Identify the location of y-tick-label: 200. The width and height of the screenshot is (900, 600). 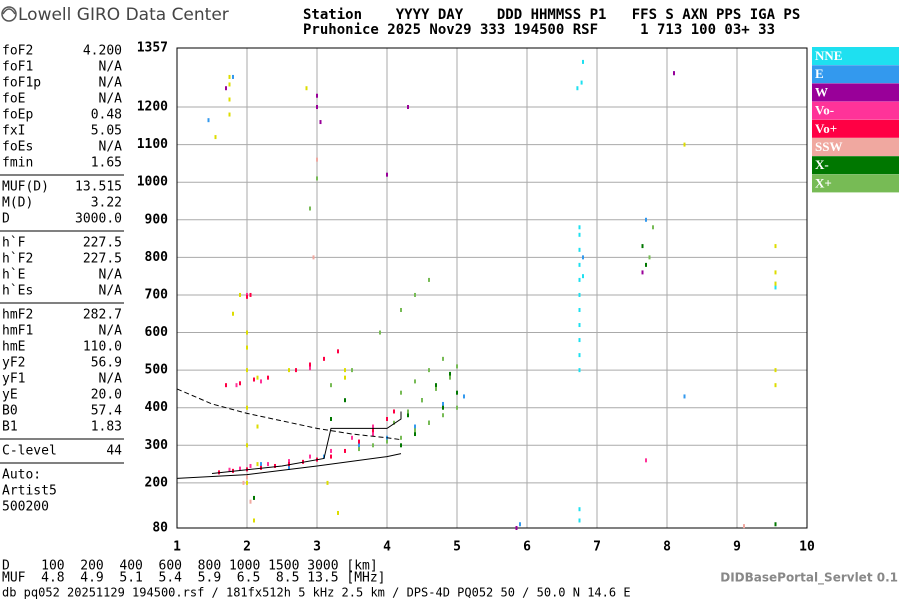
(157, 482).